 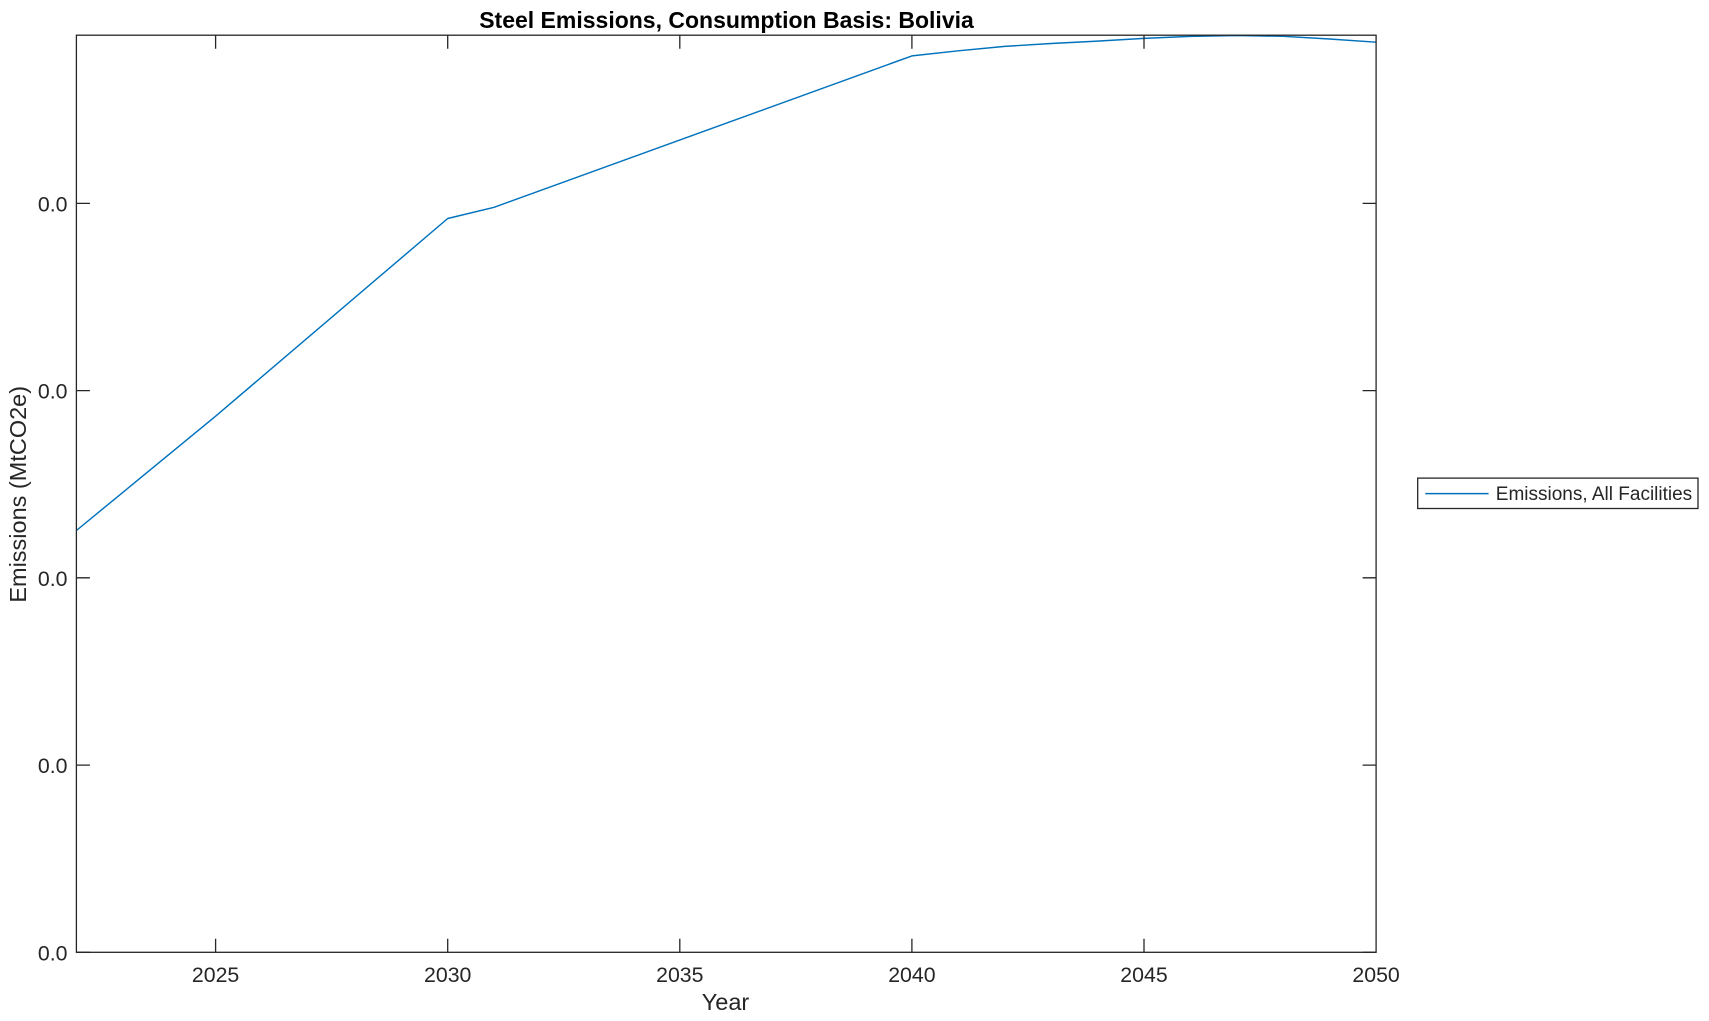 What do you see at coordinates (215, 975) in the screenshot?
I see `svg-text: 2025` at bounding box center [215, 975].